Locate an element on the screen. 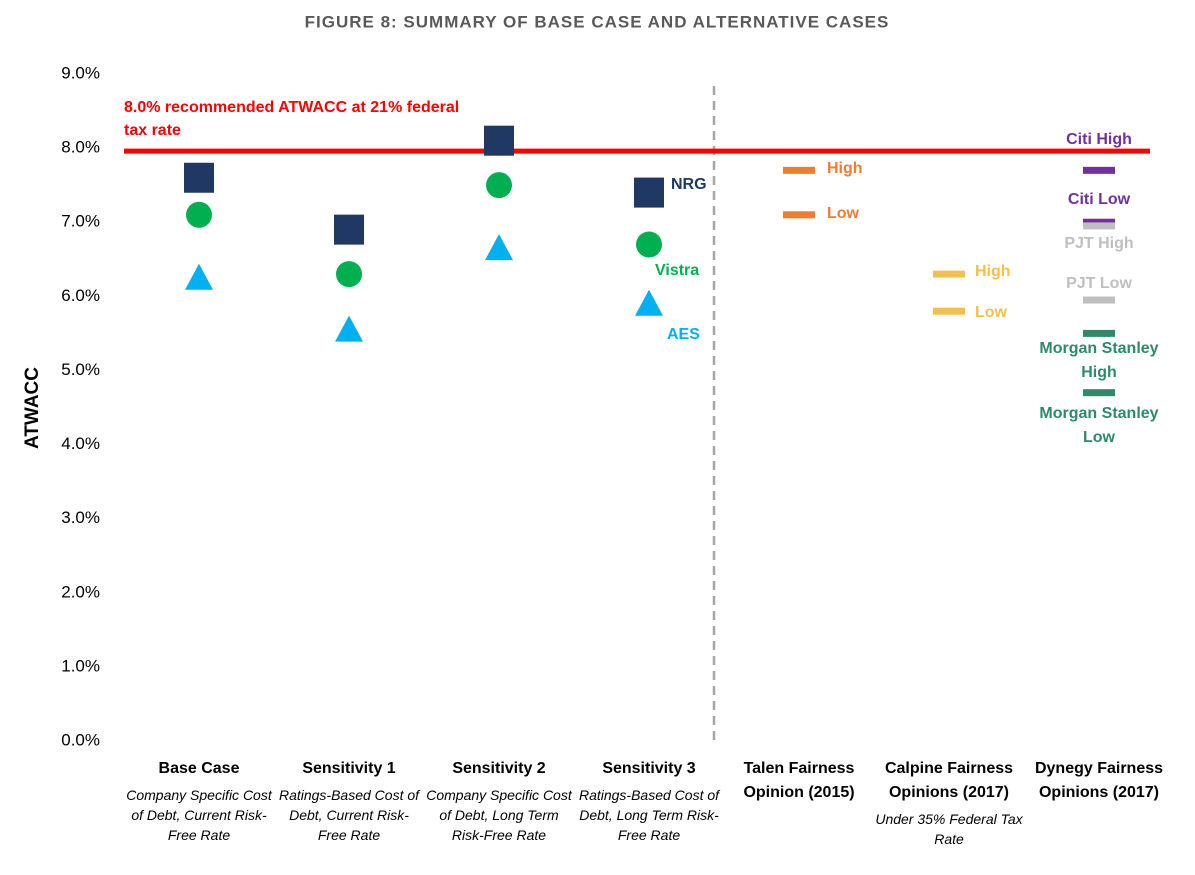 The height and width of the screenshot is (875, 1195). y-axis-label: ATWACC is located at coordinates (32, 408).